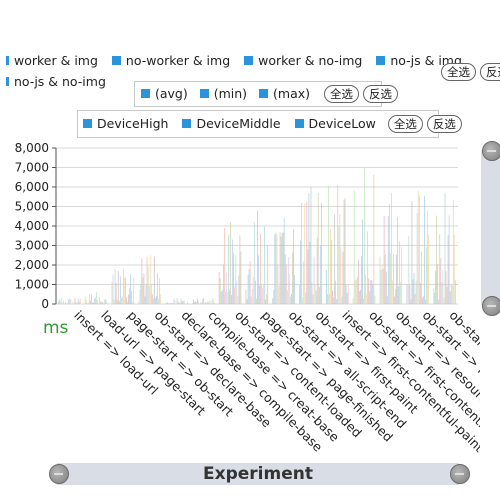 The height and width of the screenshot is (500, 500). Describe the element at coordinates (52, 60) in the screenshot. I see `legend-item: worker & img` at that location.